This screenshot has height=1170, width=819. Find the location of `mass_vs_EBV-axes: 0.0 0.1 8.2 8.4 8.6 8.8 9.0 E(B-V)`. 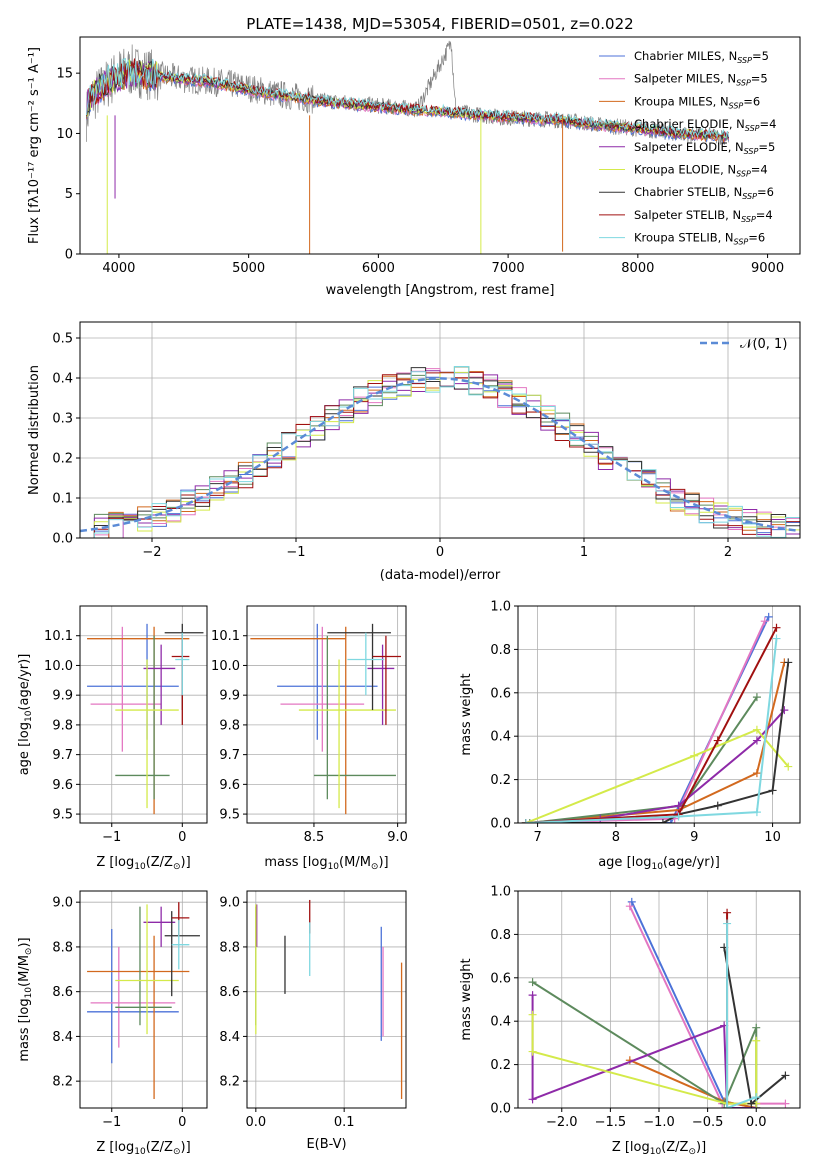

mass_vs_EBV-axes: 0.0 0.1 8.2 8.4 8.6 8.8 9.0 E(B-V) is located at coordinates (313, 1021).